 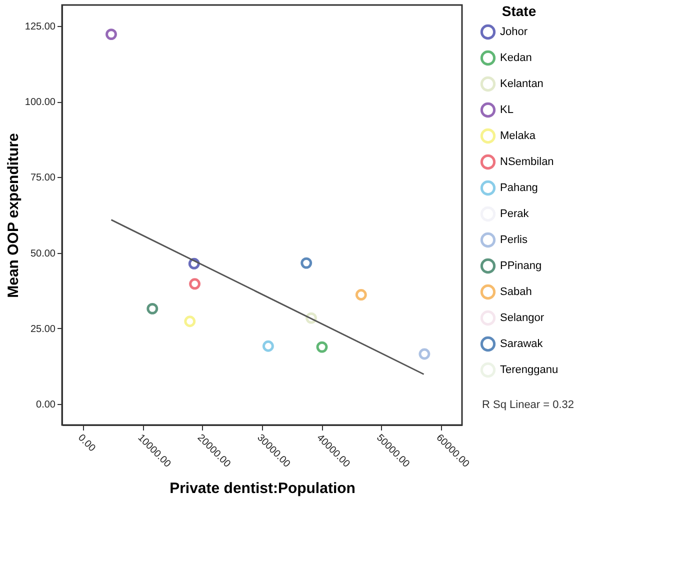 I want to click on y-tick-label: 100.00, so click(x=40, y=102).